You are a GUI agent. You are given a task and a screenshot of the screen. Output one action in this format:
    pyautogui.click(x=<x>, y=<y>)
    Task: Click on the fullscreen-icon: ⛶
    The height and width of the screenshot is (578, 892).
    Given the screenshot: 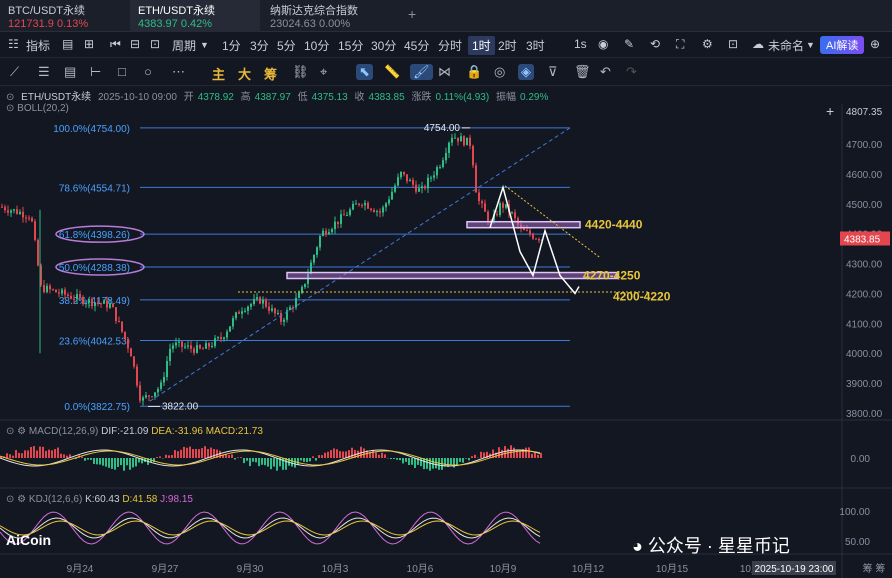 What is the action you would take?
    pyautogui.click(x=680, y=44)
    